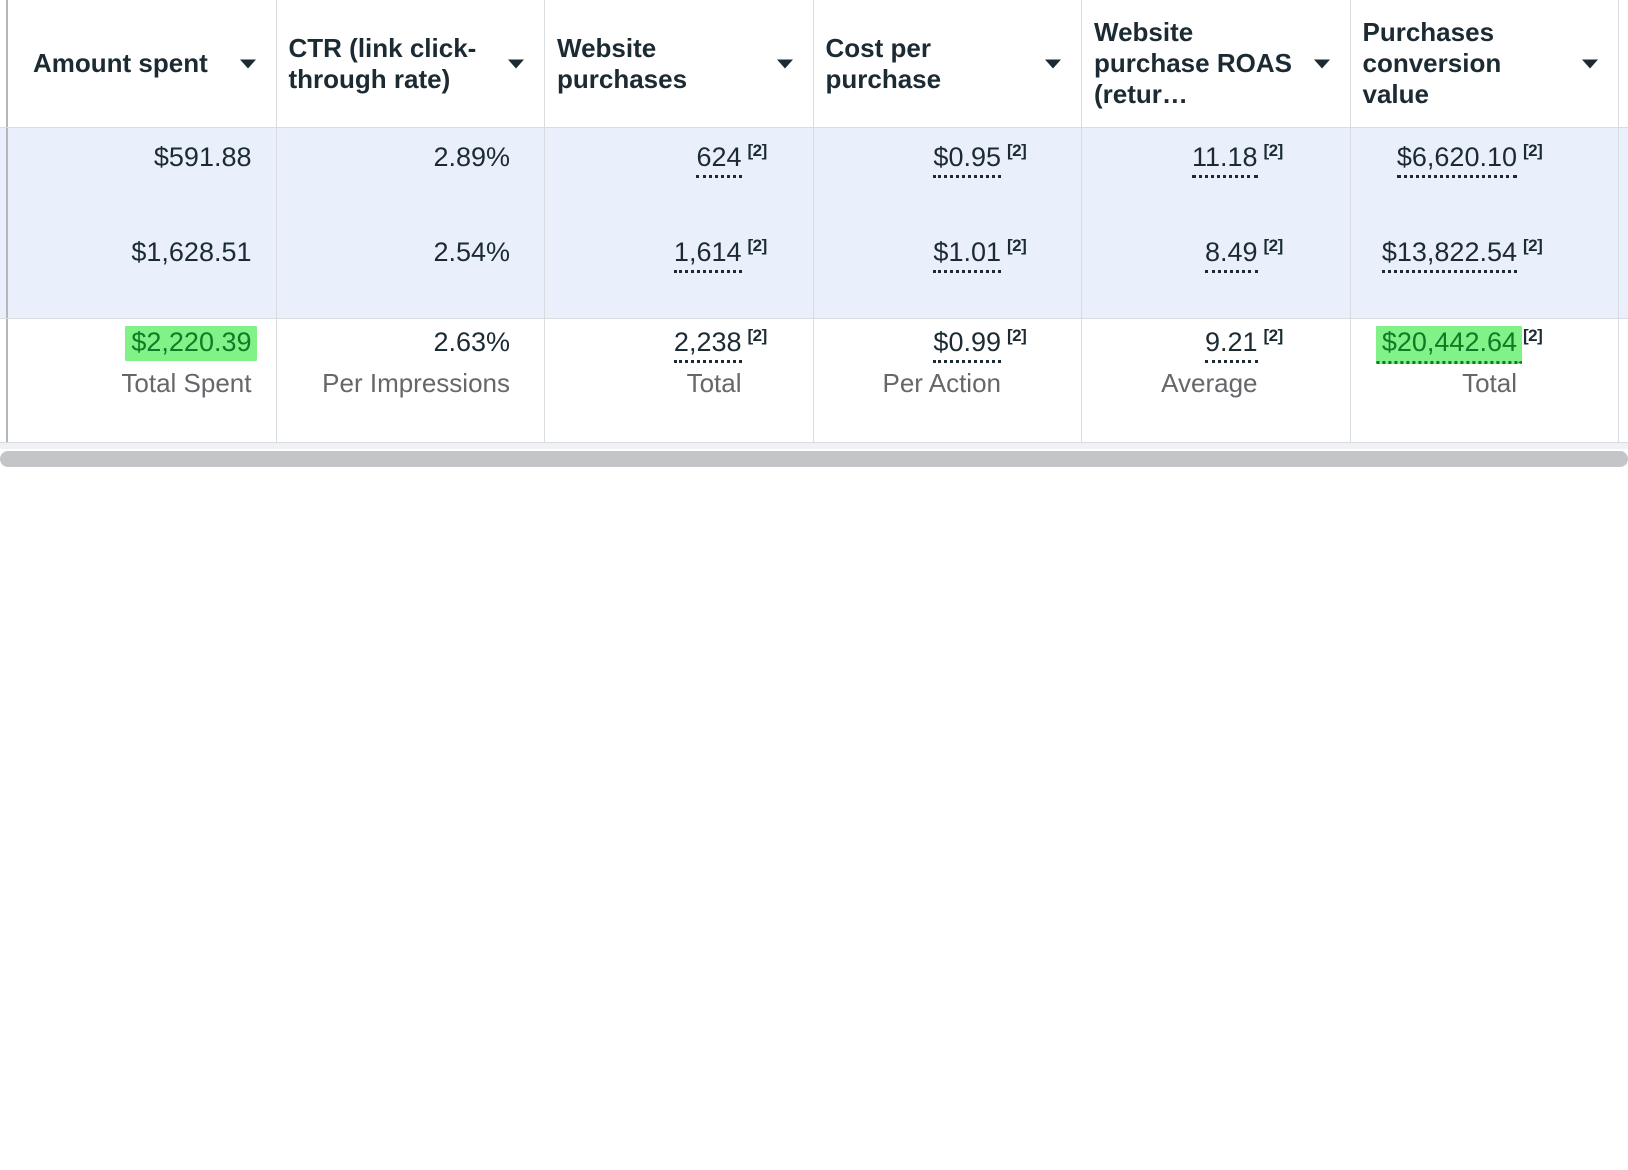  I want to click on summary-cost-per-purchase: $0.99 [2] Per Action, so click(948, 380).